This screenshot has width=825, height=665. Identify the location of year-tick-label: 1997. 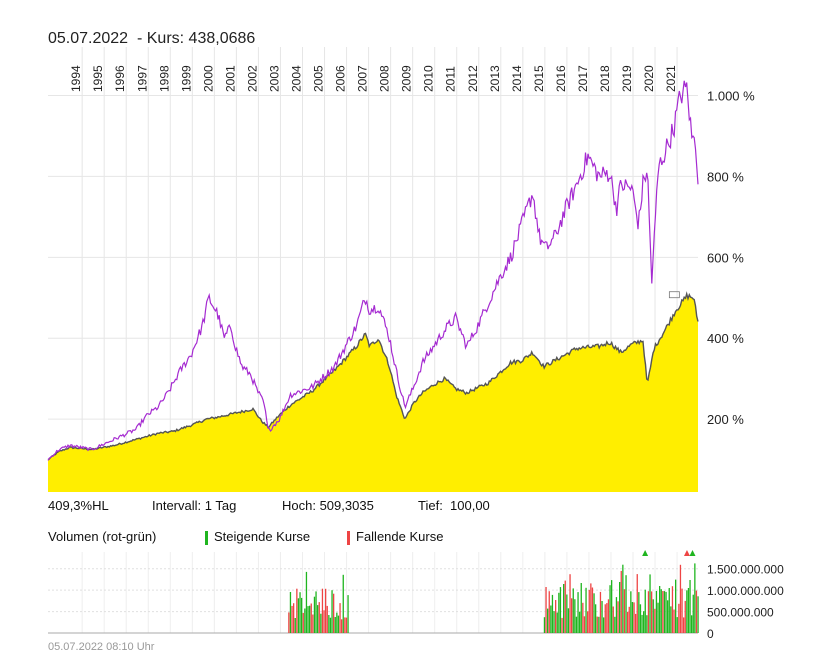
(142, 78).